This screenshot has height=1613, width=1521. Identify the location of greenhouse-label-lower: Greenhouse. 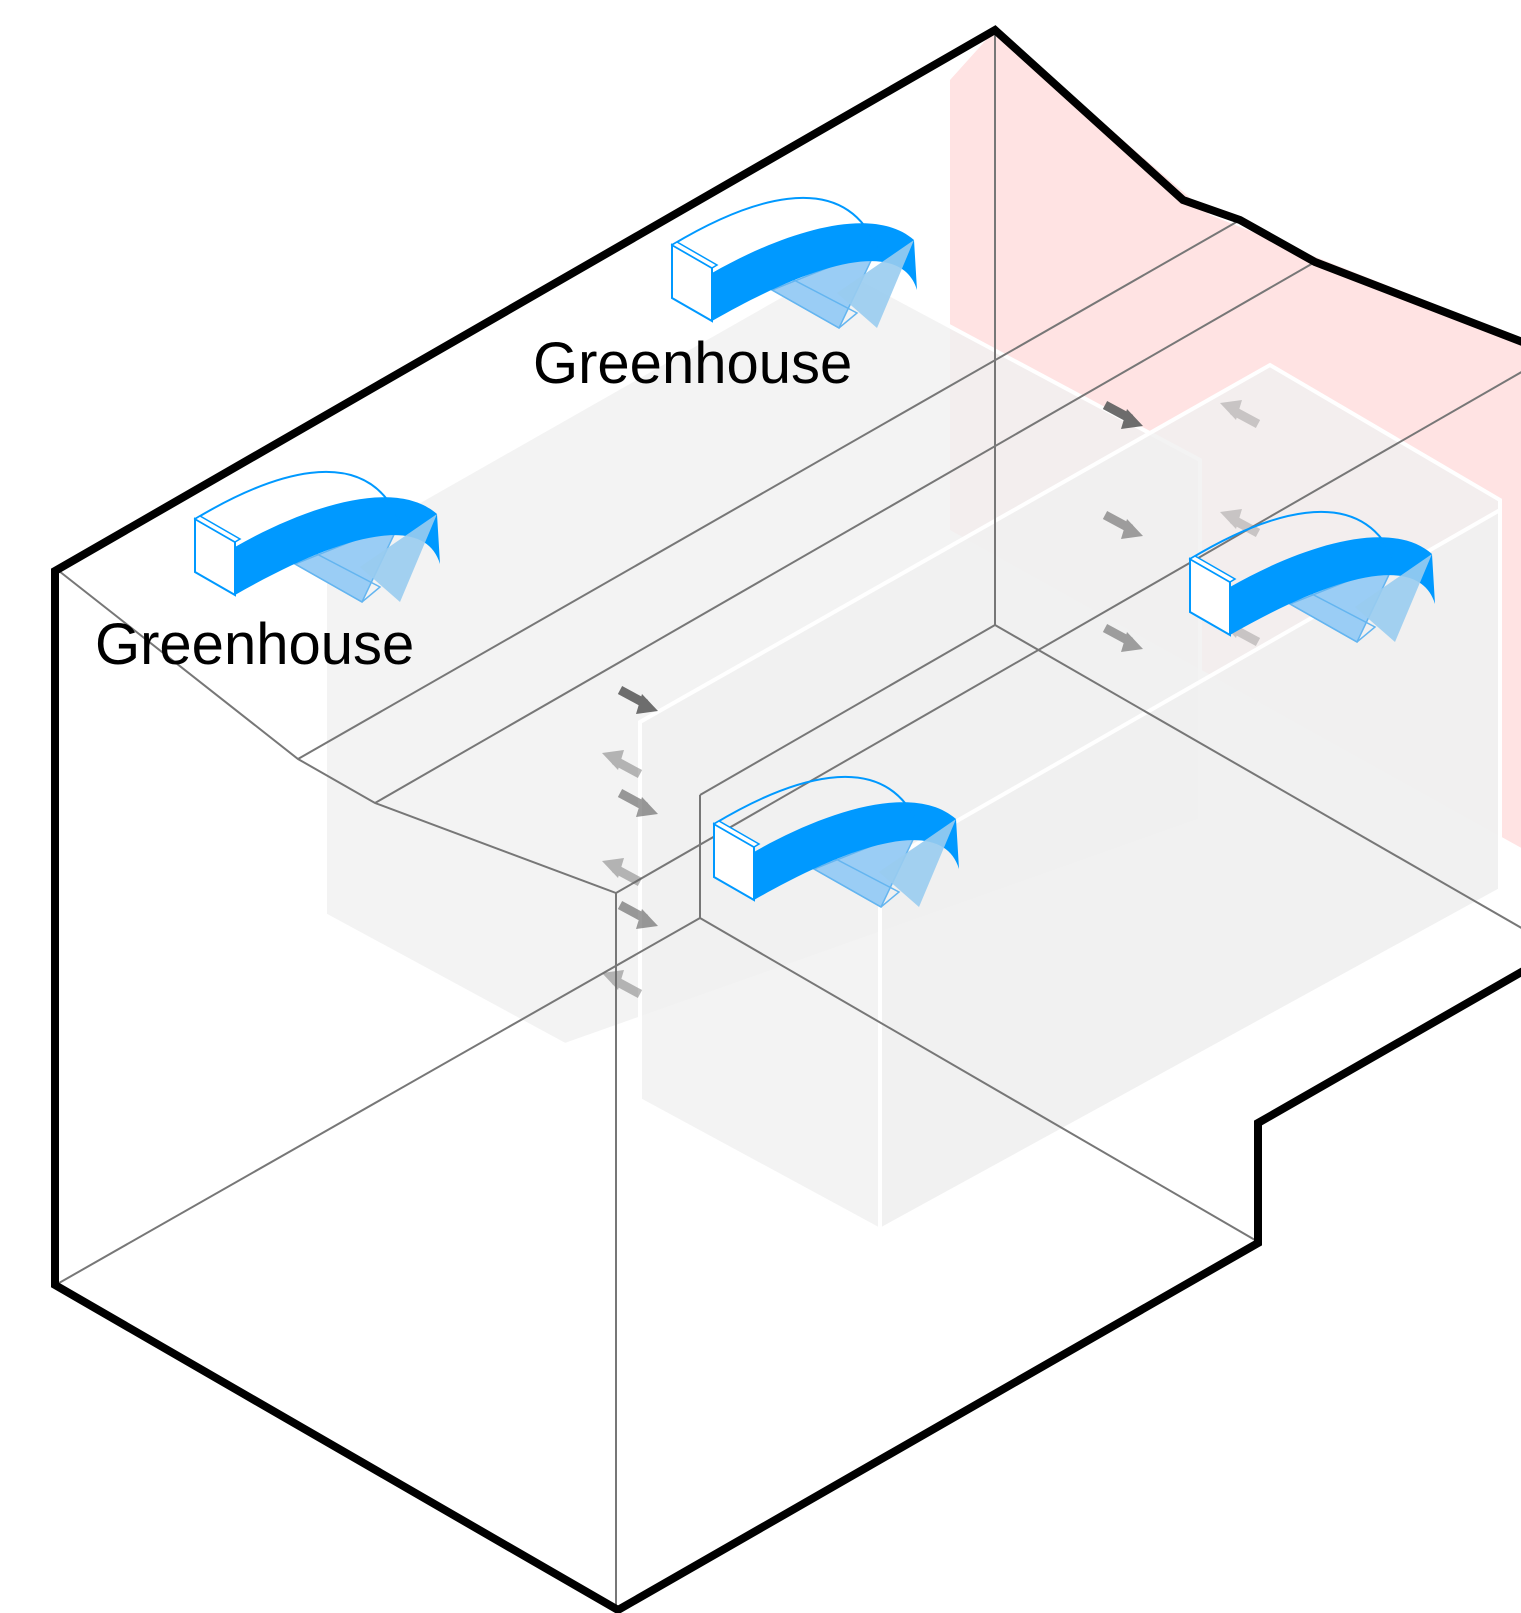
(254, 644).